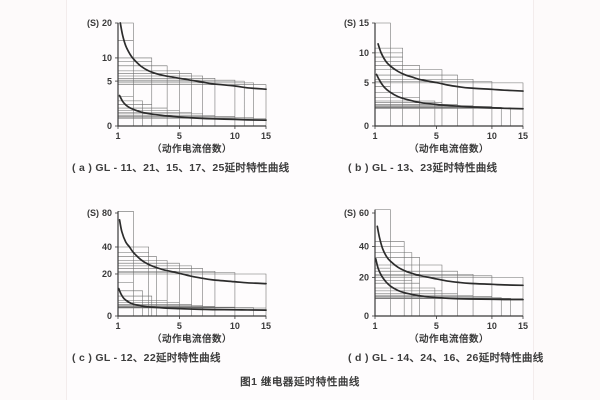  Describe the element at coordinates (423, 168) in the screenshot. I see `chart-b-caption: ( b ) GL - 13、23延时特性曲线` at that location.